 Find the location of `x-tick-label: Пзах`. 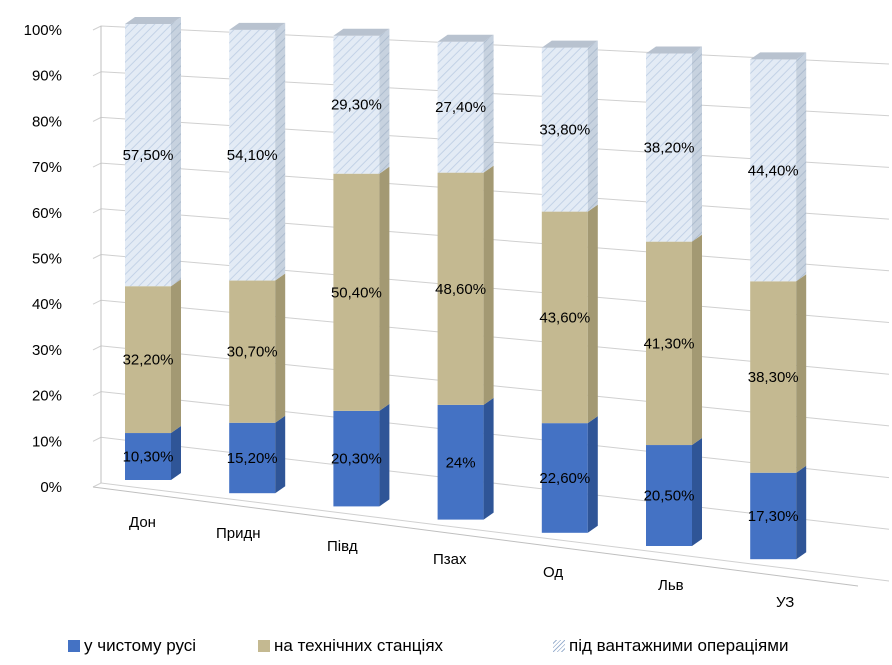

x-tick-label: Пзах is located at coordinates (450, 559).